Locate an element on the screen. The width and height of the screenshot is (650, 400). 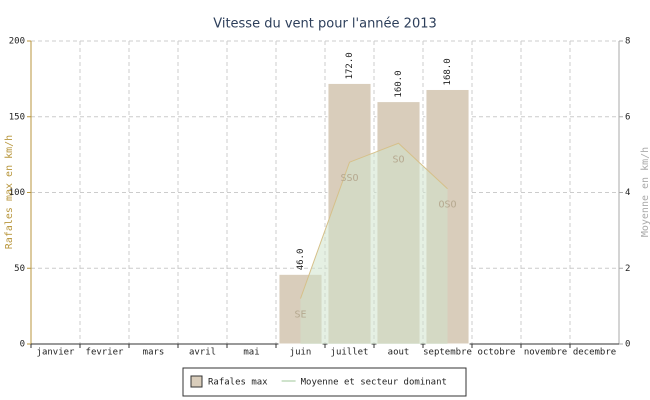
legend-label: Moyenne et secteur dominant is located at coordinates (374, 383).